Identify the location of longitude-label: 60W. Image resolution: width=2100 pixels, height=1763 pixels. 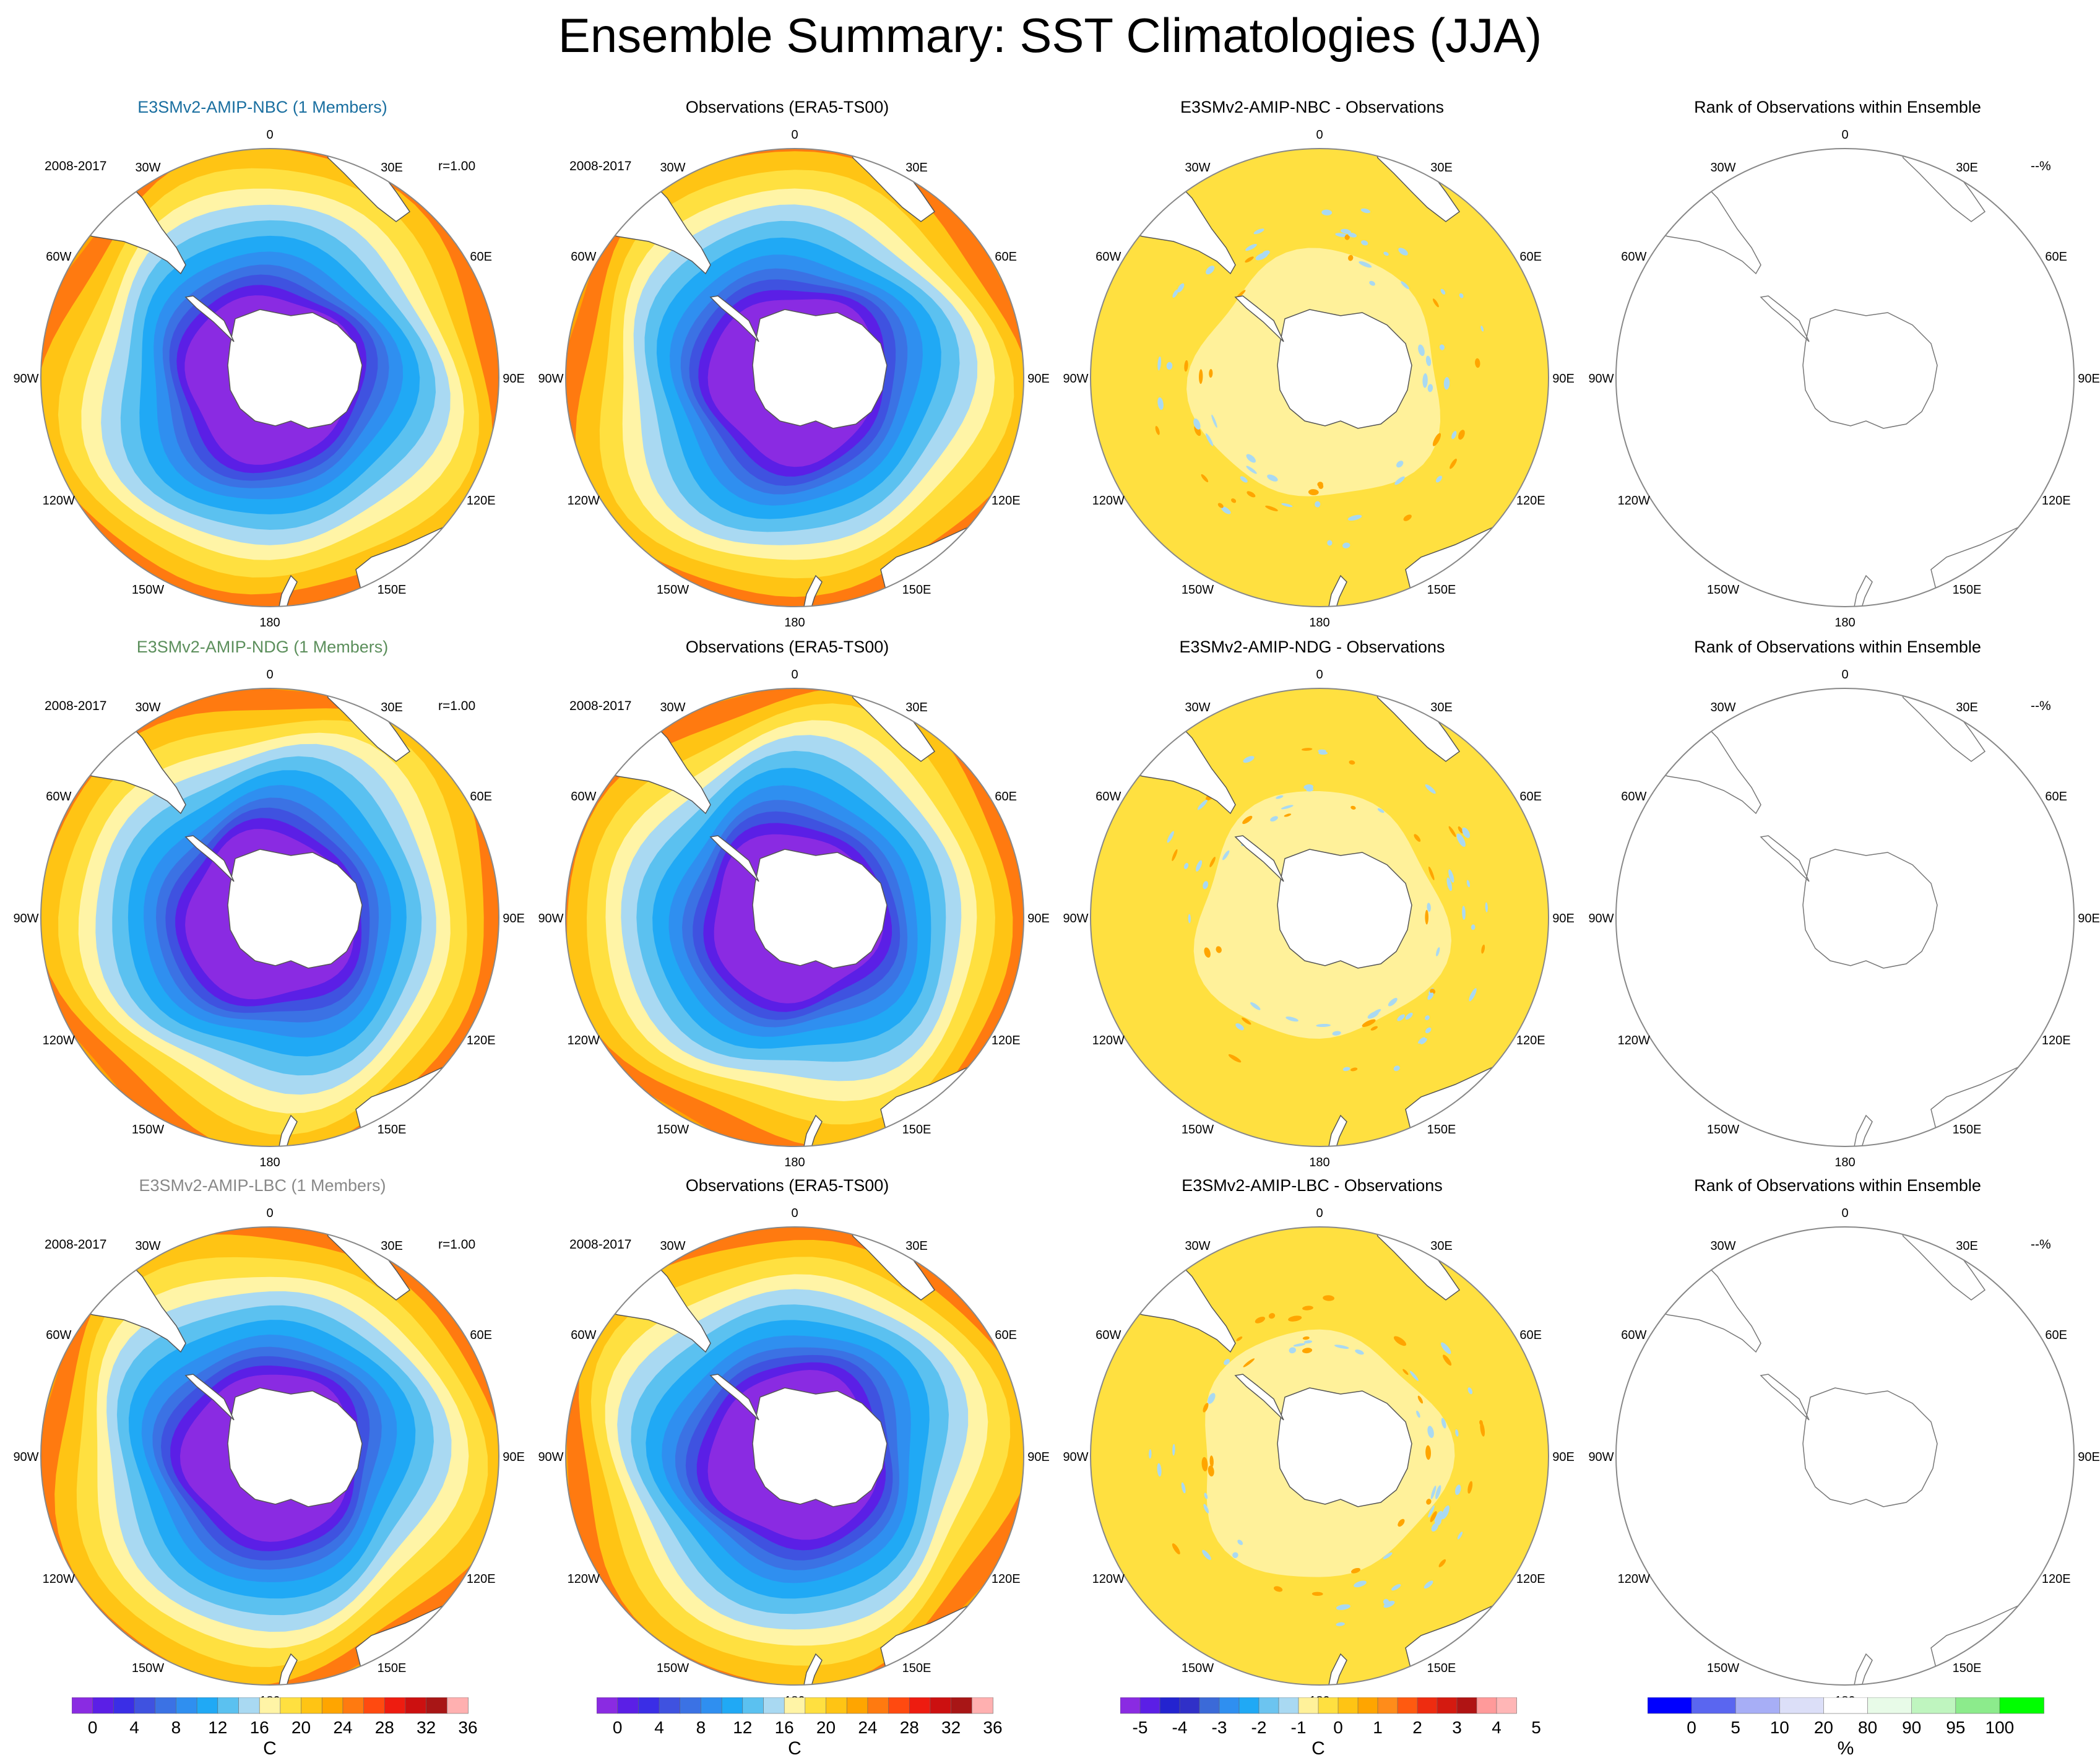
(583, 257).